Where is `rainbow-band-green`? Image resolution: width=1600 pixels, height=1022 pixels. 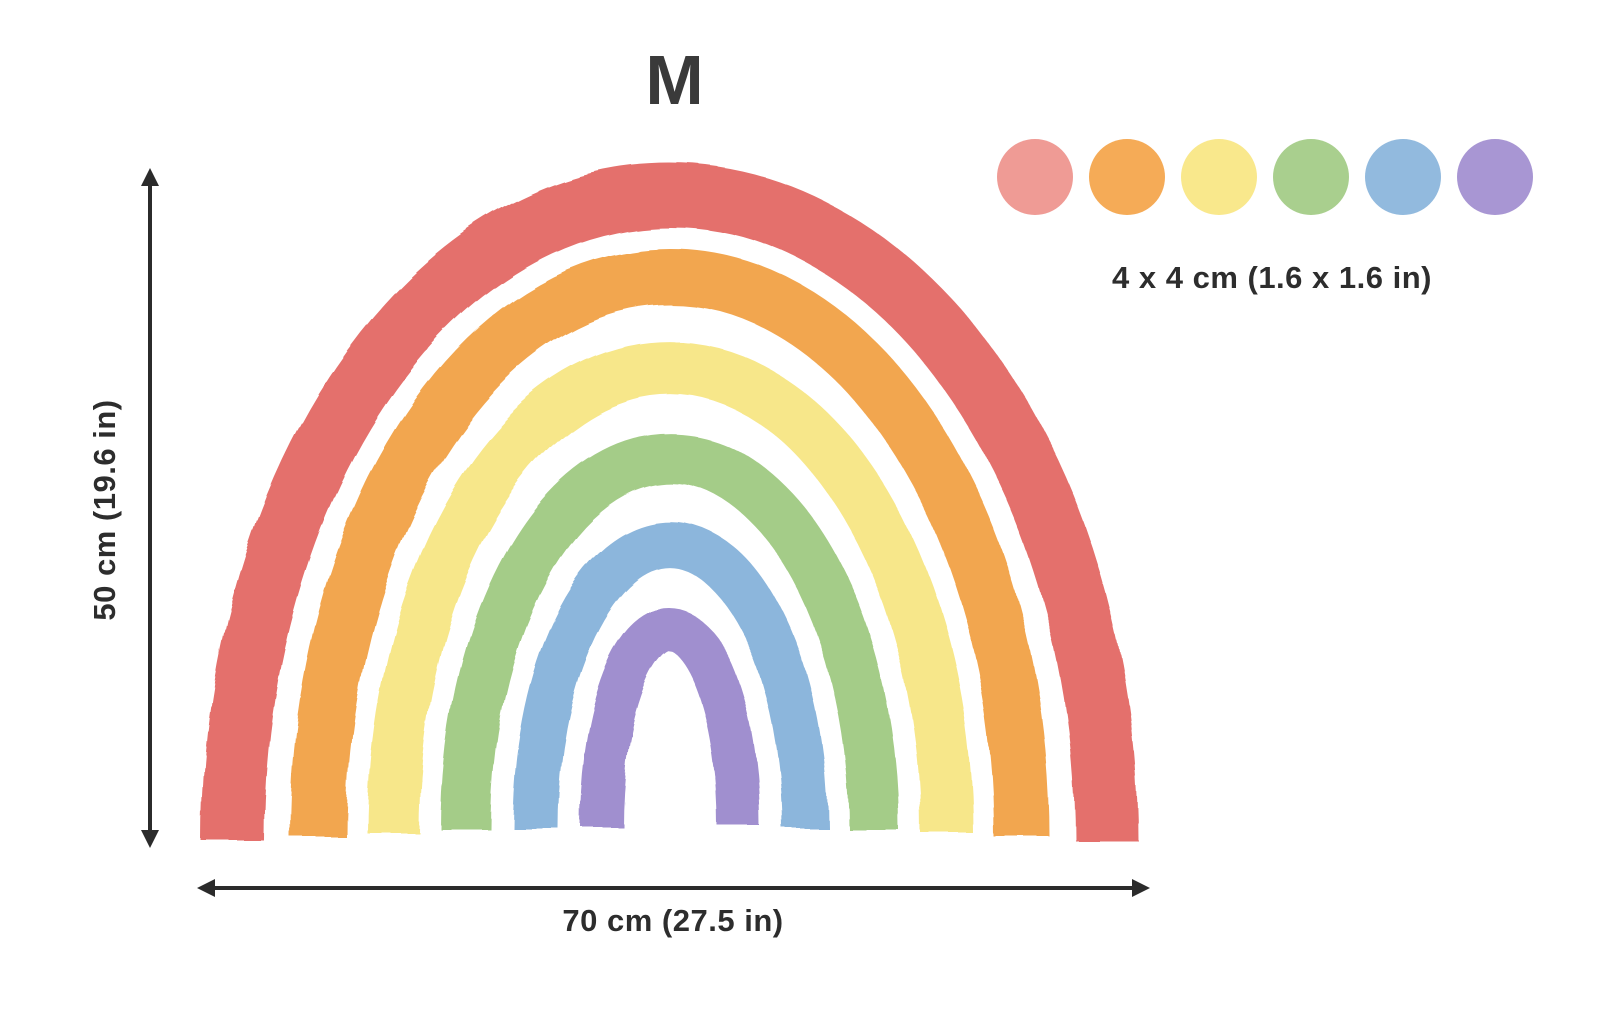
rainbow-band-green is located at coordinates (670, 632).